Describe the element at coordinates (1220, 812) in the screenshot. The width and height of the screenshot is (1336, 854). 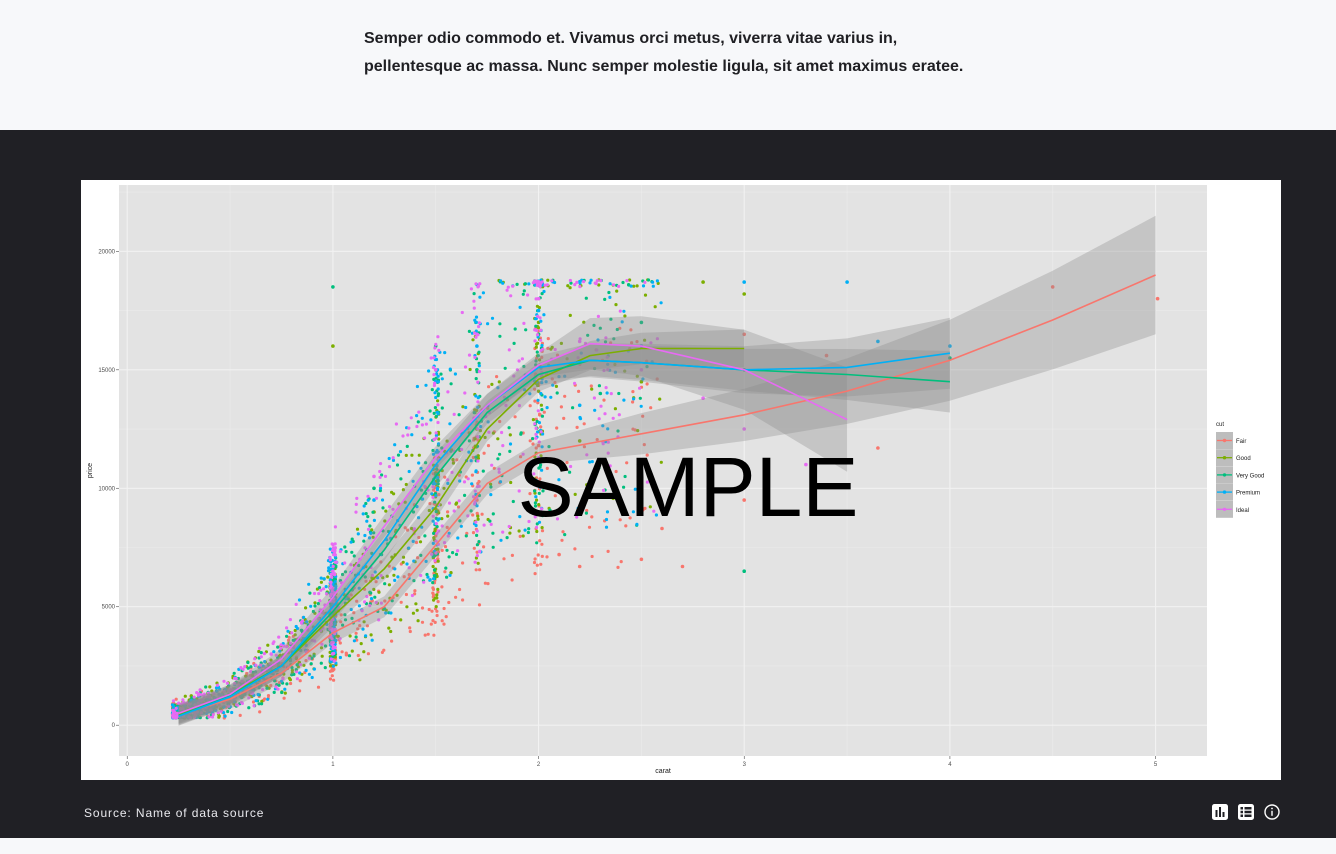
I see `bar-chart-icon` at that location.